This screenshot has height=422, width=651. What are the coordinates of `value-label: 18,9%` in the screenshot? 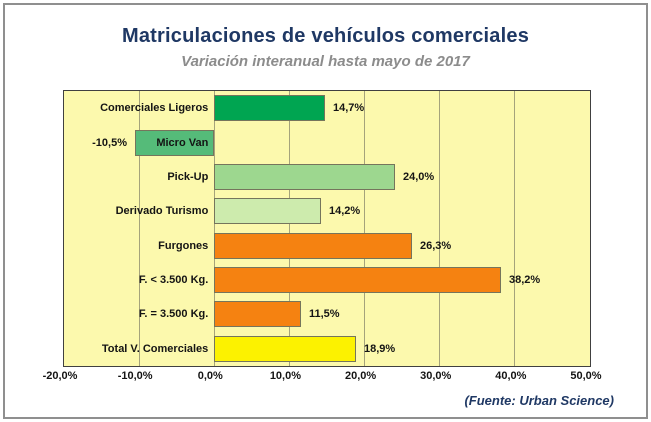 It's located at (380, 349).